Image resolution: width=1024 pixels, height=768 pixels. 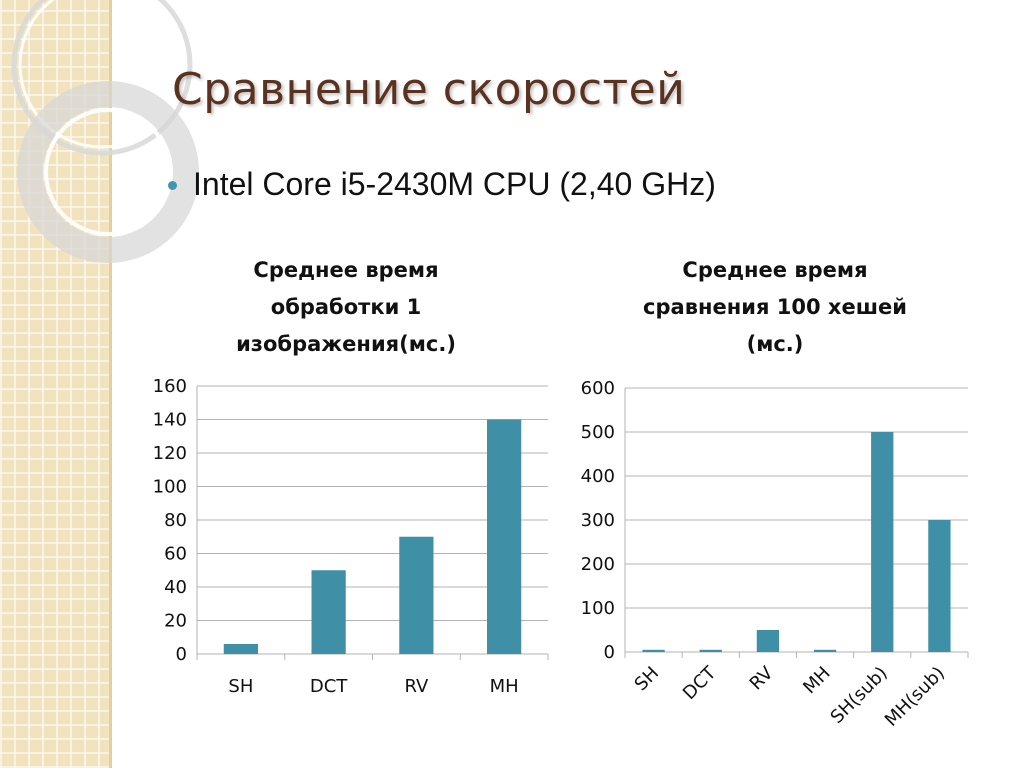 I want to click on chart1-title-line: обработки 1, so click(x=346, y=307).